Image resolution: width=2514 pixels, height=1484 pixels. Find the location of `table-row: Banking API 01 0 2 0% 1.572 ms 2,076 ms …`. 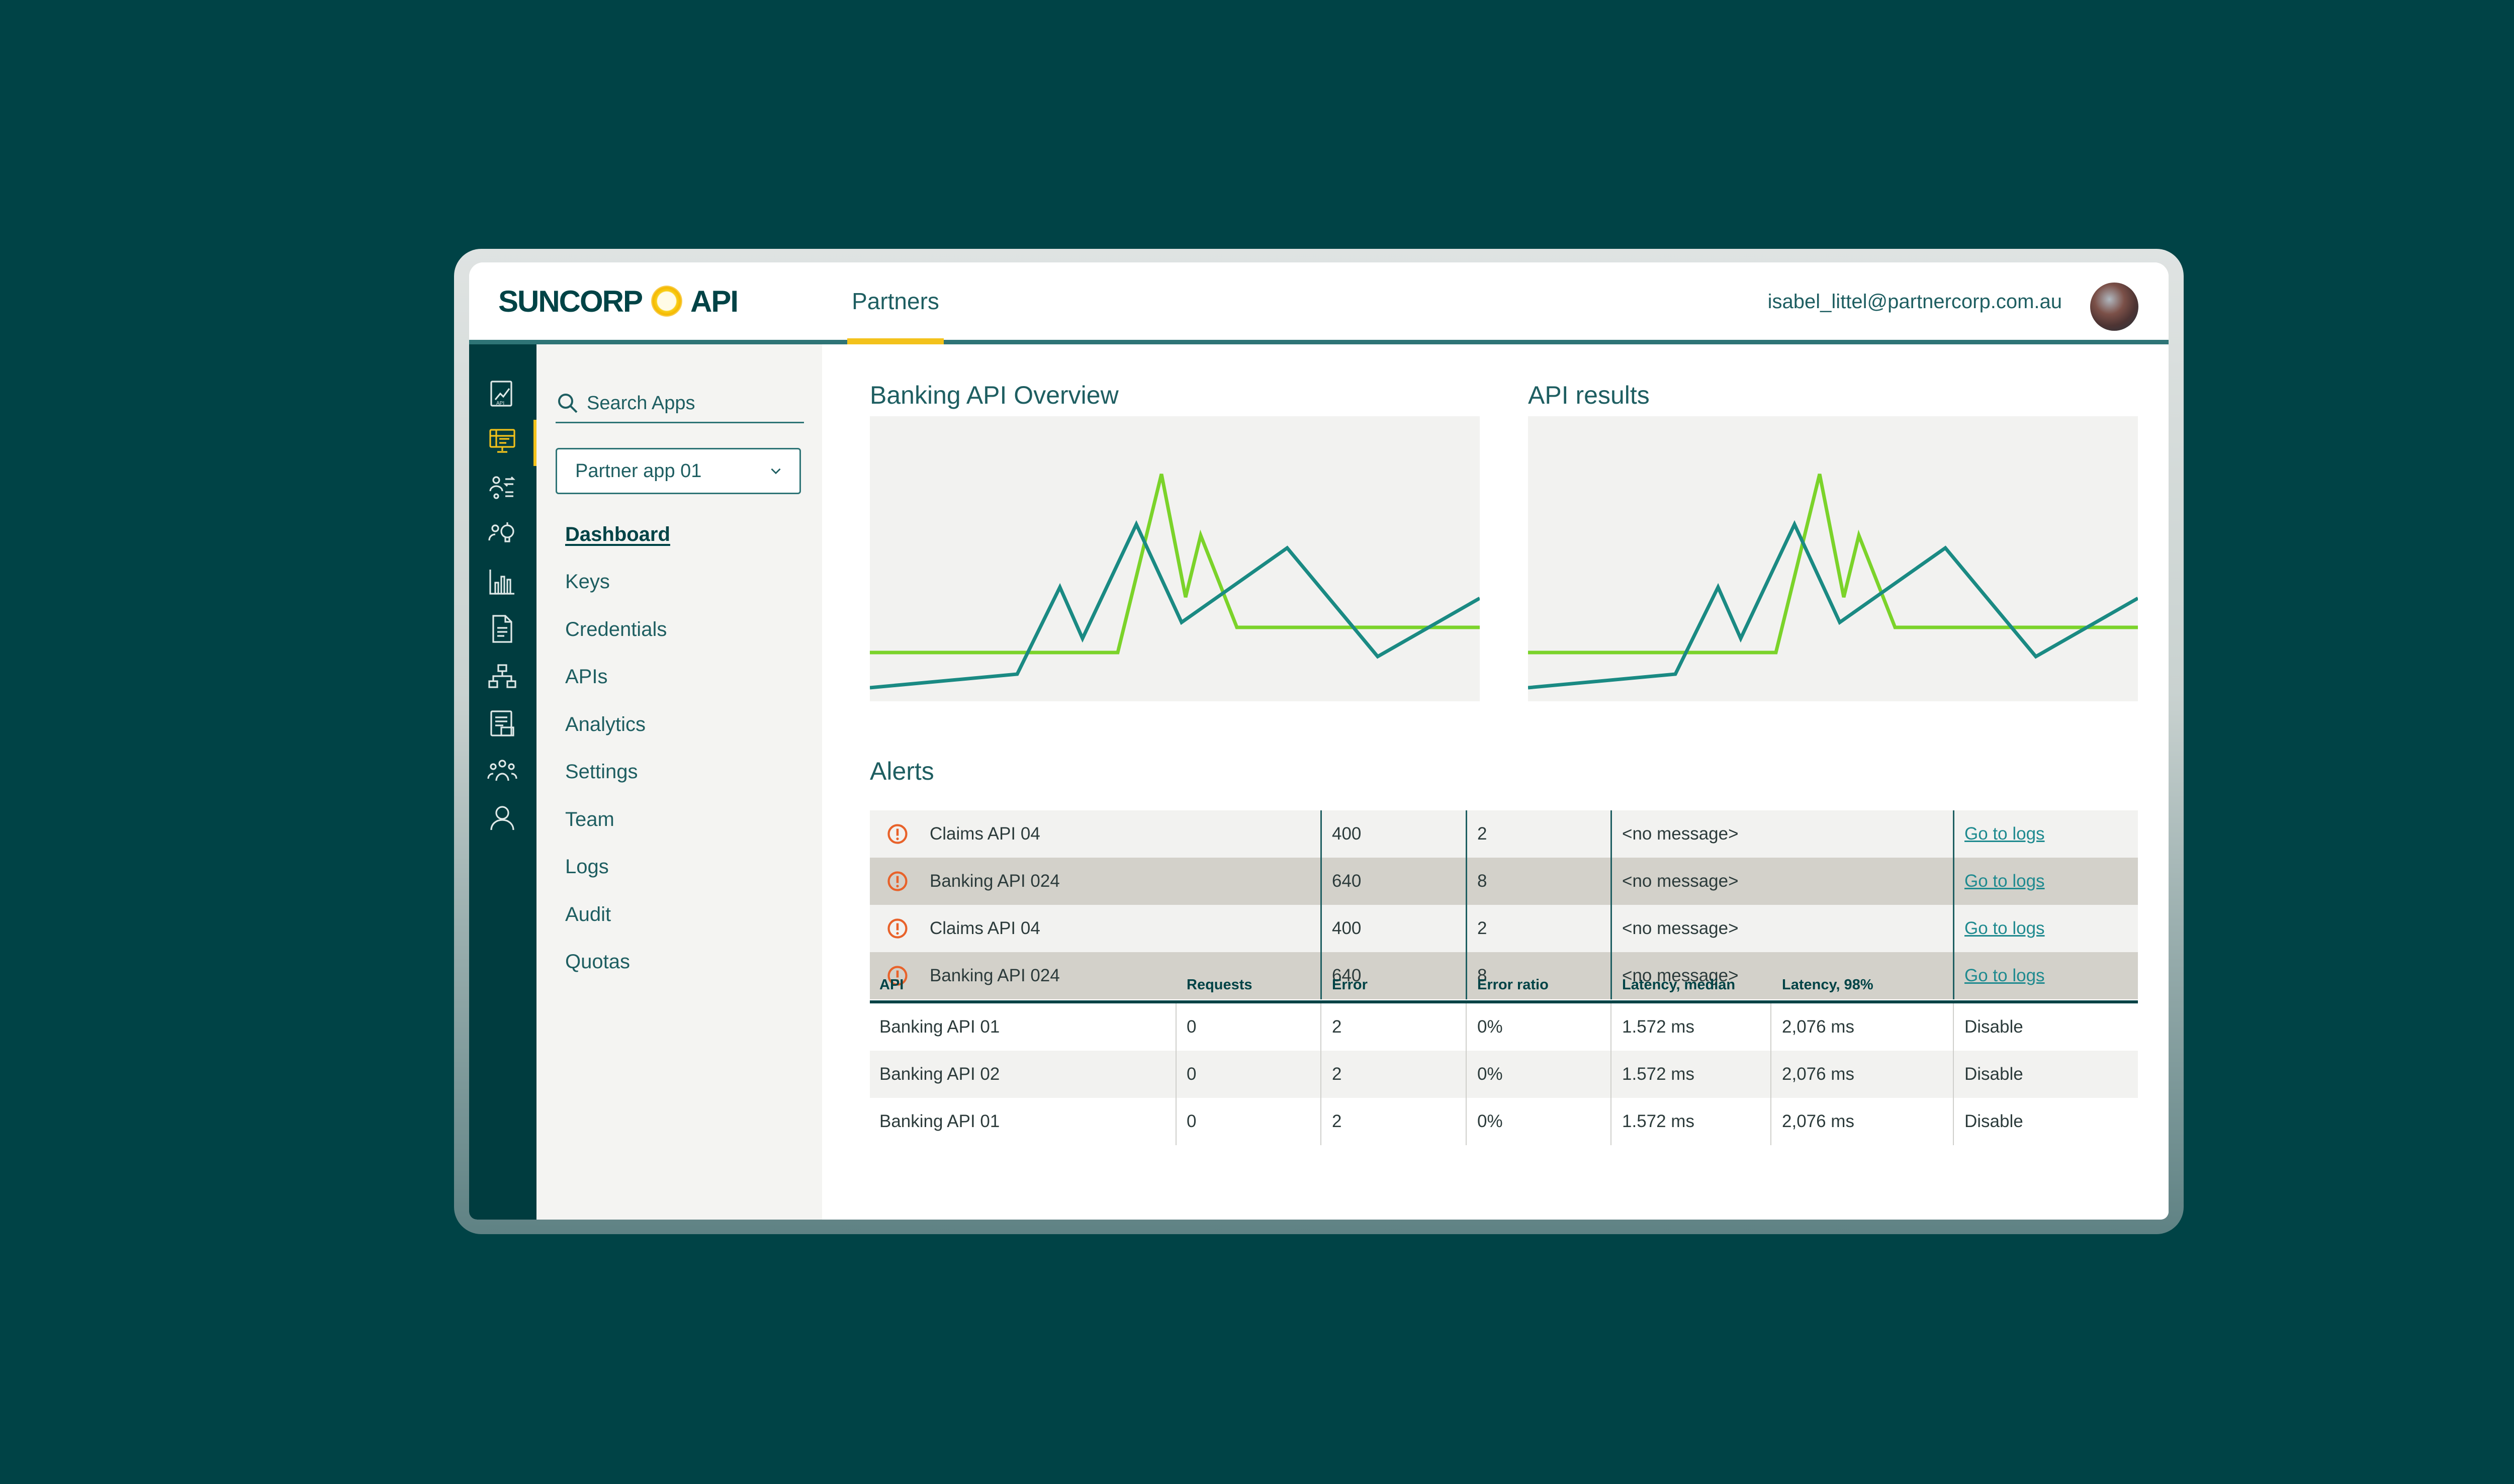

table-row: Banking API 01 0 2 0% 1.572 ms 2,076 ms … is located at coordinates (1504, 1122).